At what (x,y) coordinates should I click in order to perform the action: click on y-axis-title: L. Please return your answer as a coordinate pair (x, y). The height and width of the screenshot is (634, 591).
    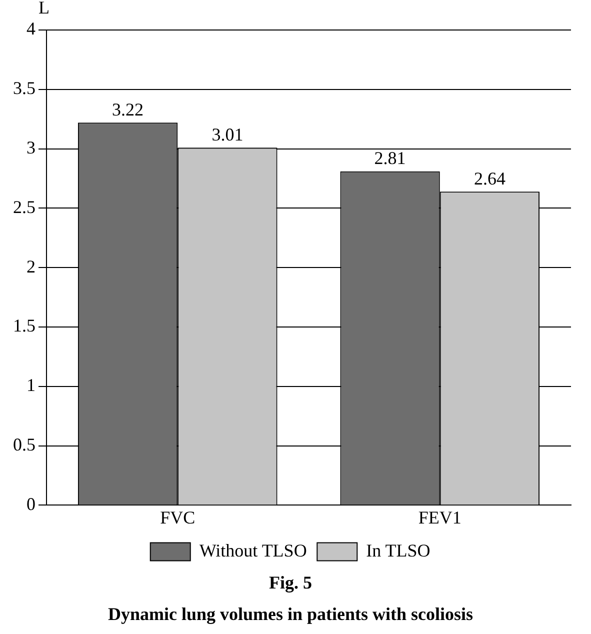
    Looking at the image, I should click on (44, 9).